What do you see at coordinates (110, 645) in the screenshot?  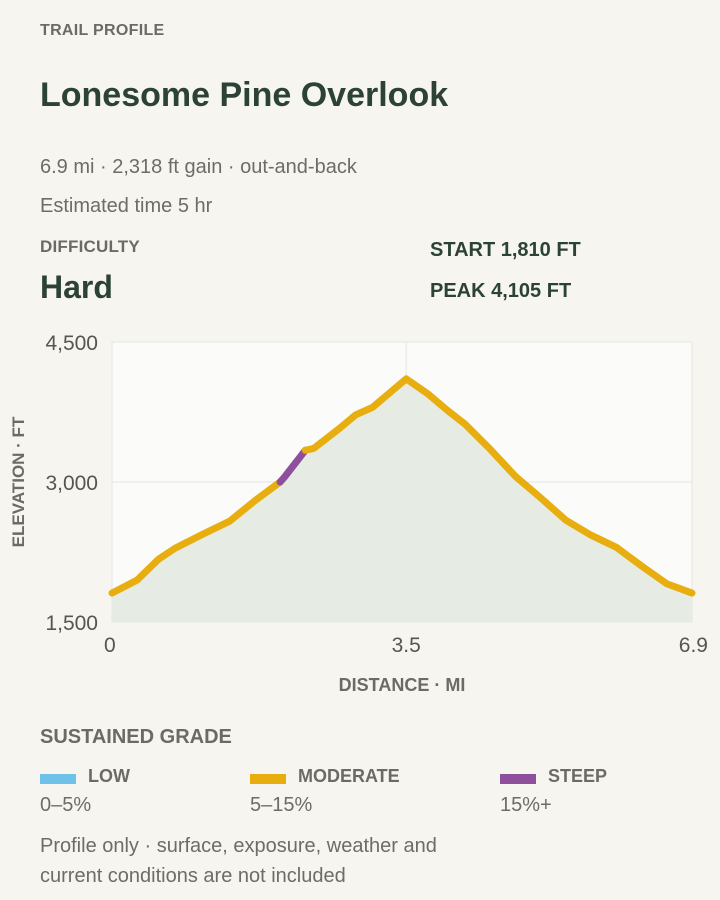 I see `x-tick-label: 0` at bounding box center [110, 645].